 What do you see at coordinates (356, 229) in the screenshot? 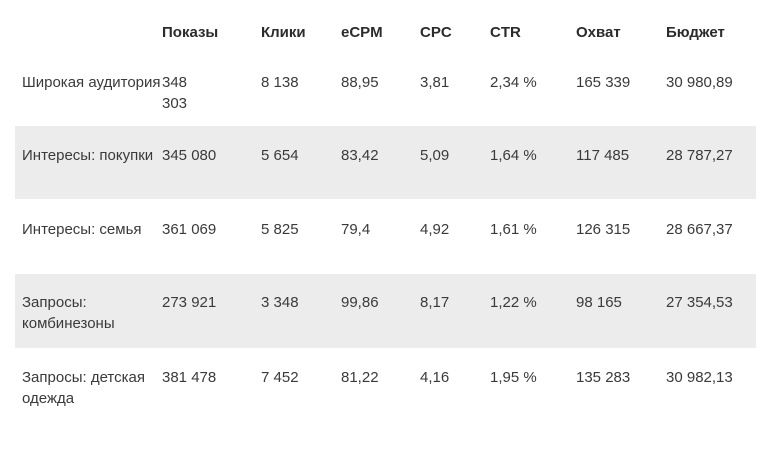
I see `cell-ecpm: 79,4` at bounding box center [356, 229].